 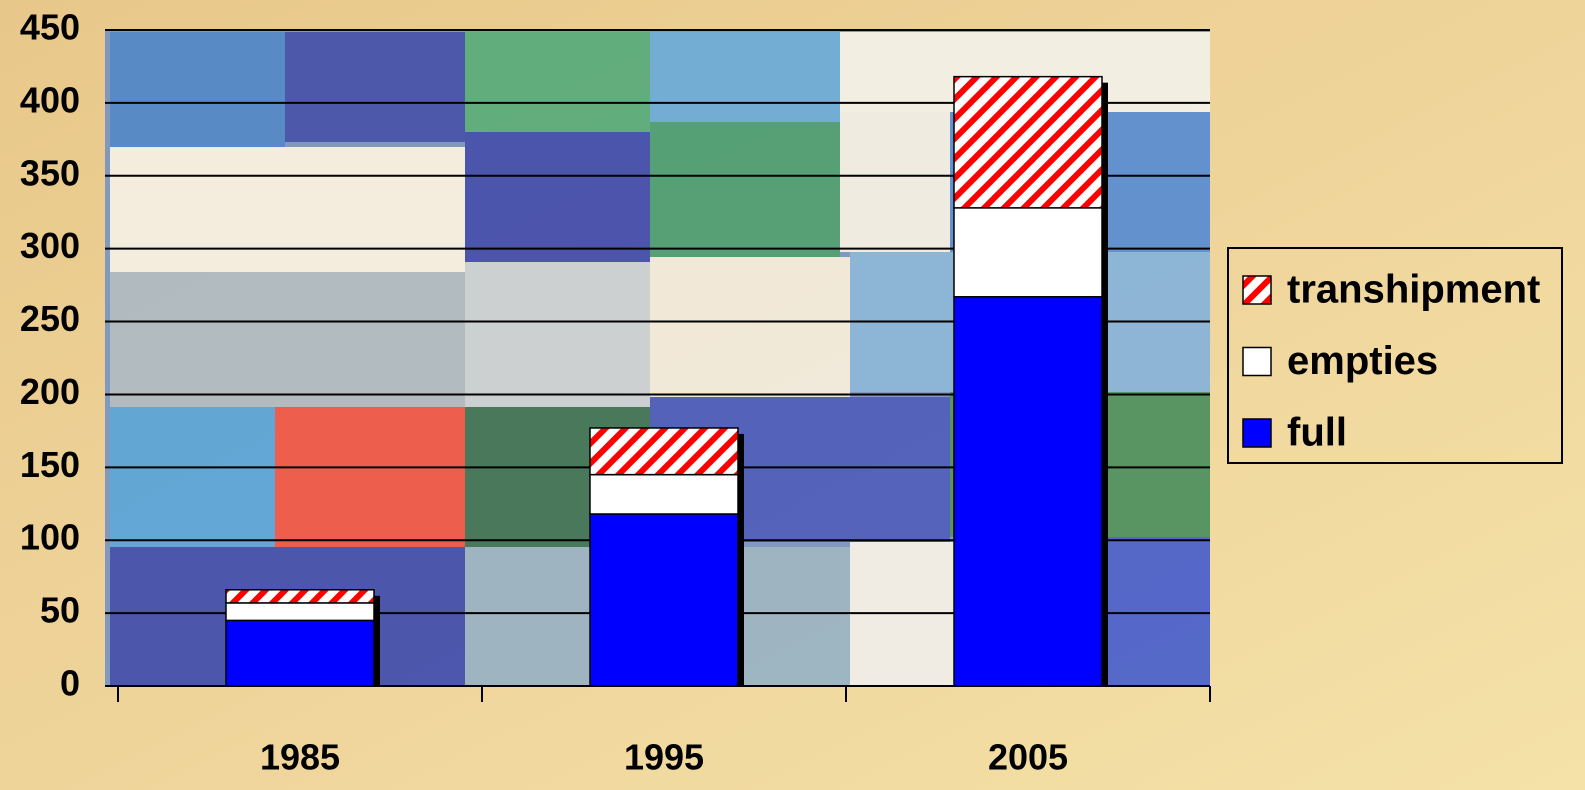 I want to click on legend-label: transhipment, so click(x=1413, y=290).